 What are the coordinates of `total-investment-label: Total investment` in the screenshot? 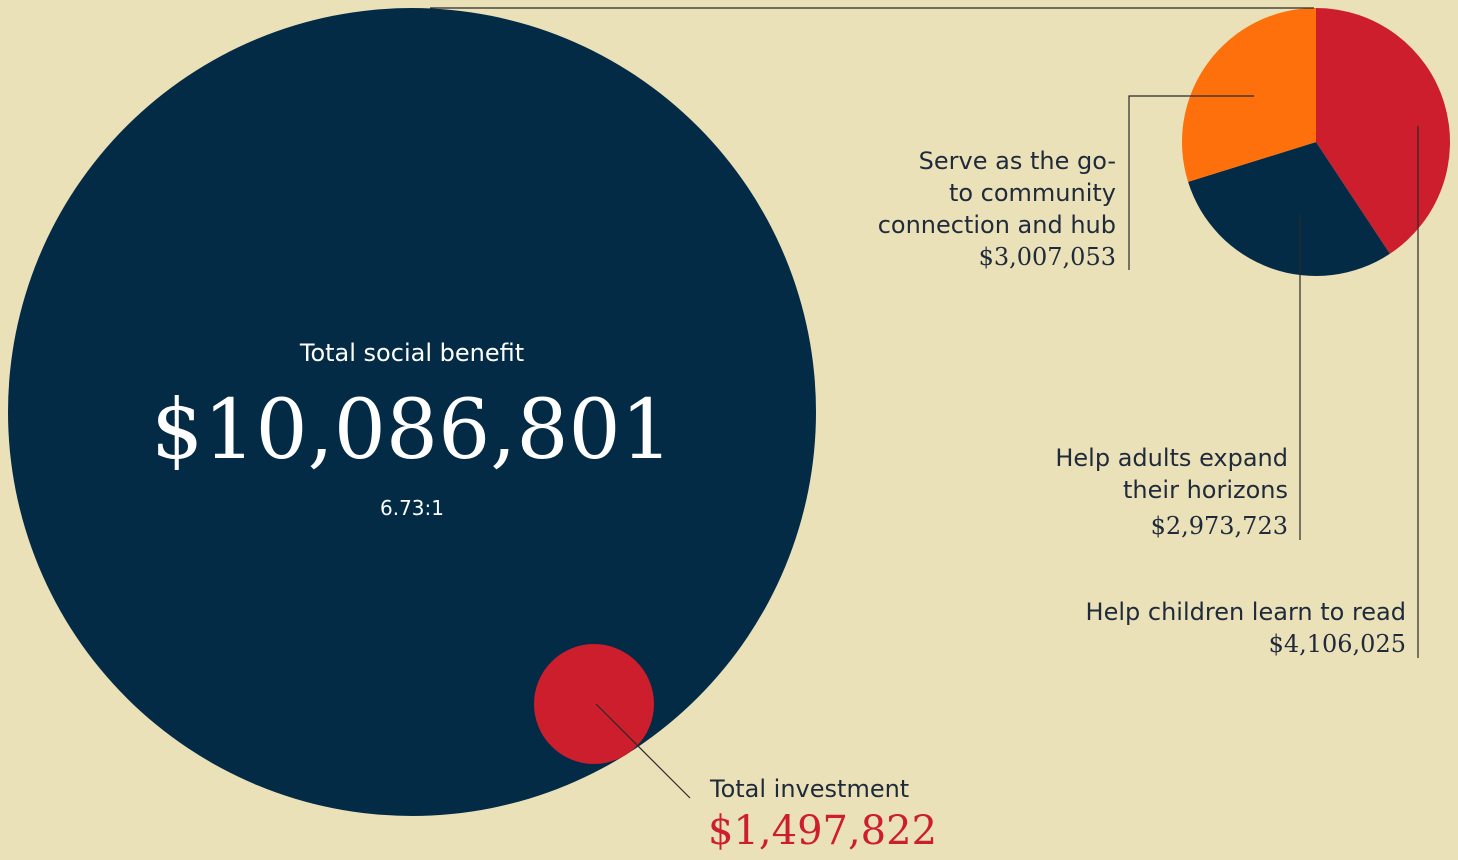 It's located at (810, 789).